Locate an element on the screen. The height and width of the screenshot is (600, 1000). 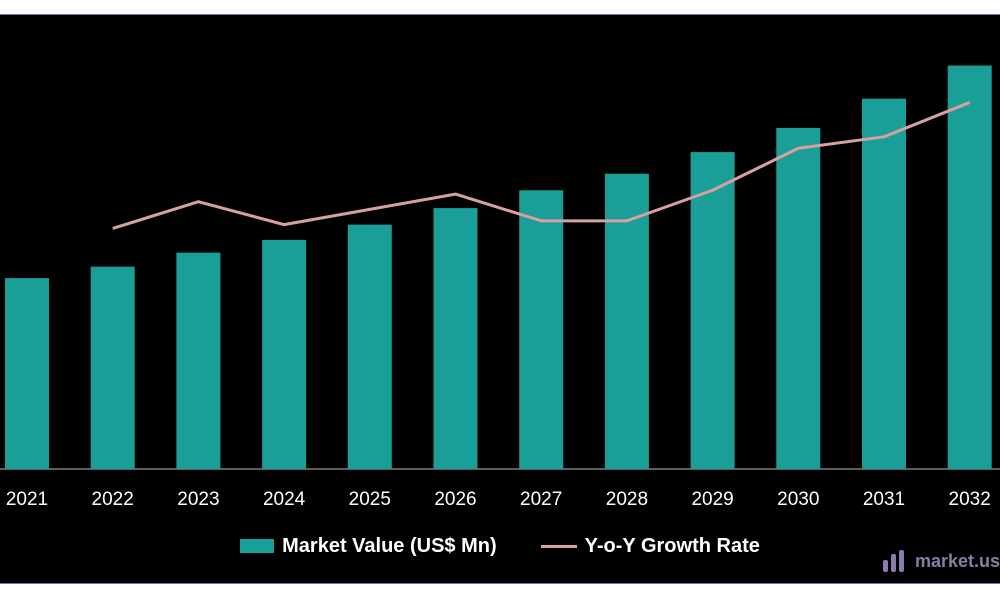
watermark: market.us is located at coordinates (940, 561).